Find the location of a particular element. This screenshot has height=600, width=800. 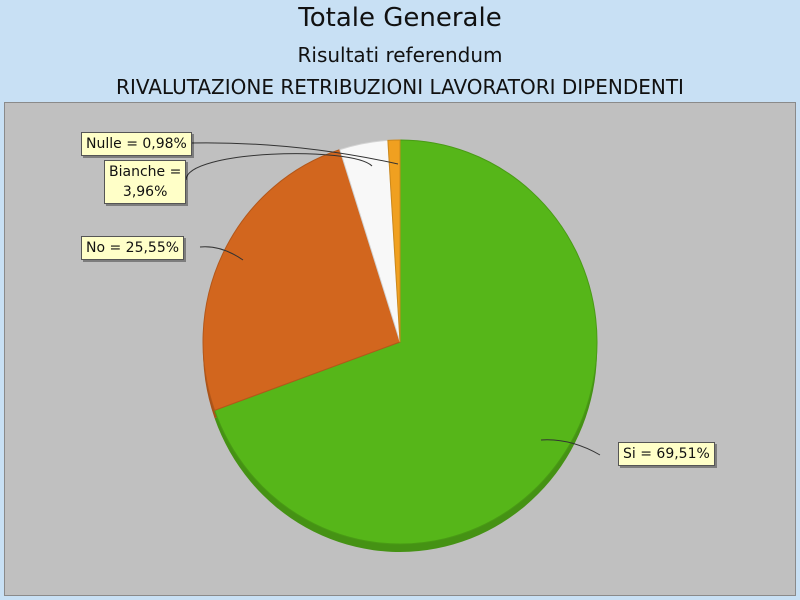

leader-line-no is located at coordinates (221, 253).